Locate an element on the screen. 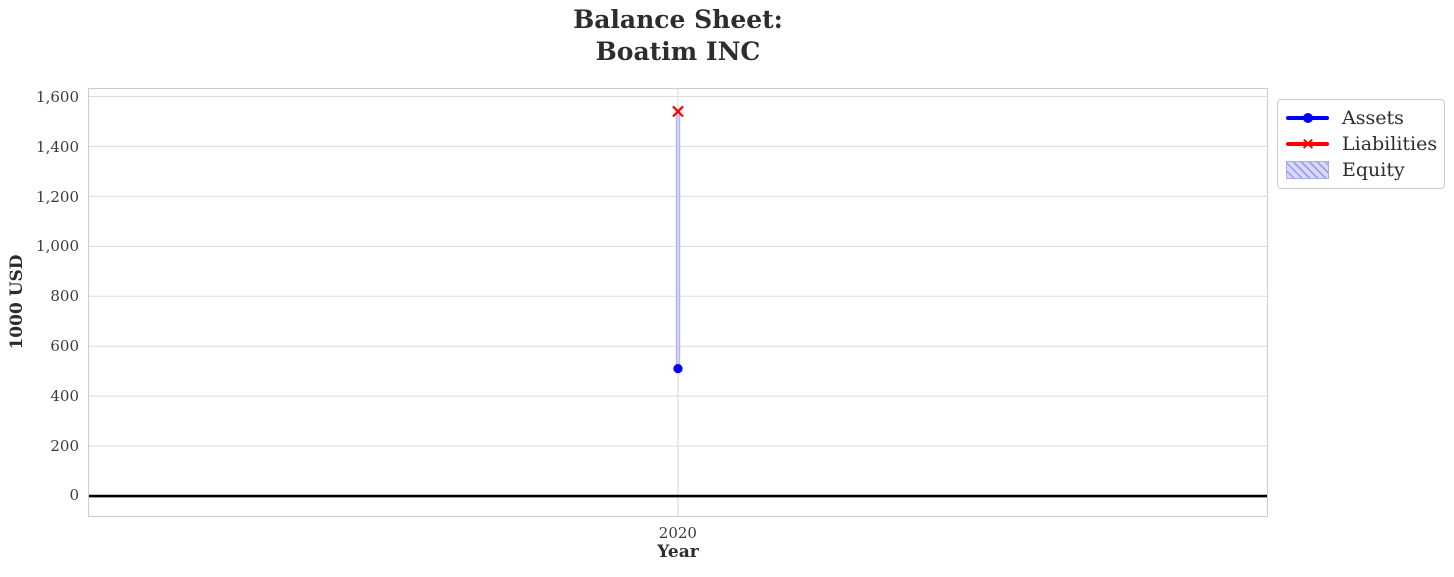  legend-item-liabilities: Liabilities is located at coordinates (1362, 144).